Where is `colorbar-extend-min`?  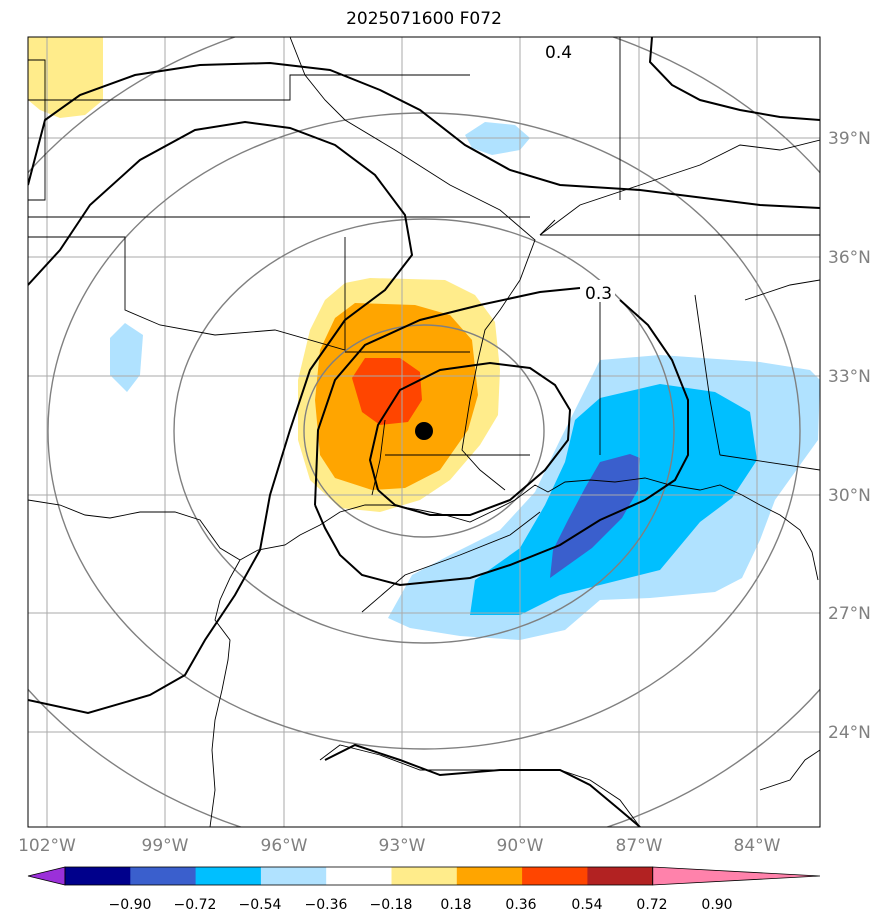
colorbar-extend-min is located at coordinates (46, 876).